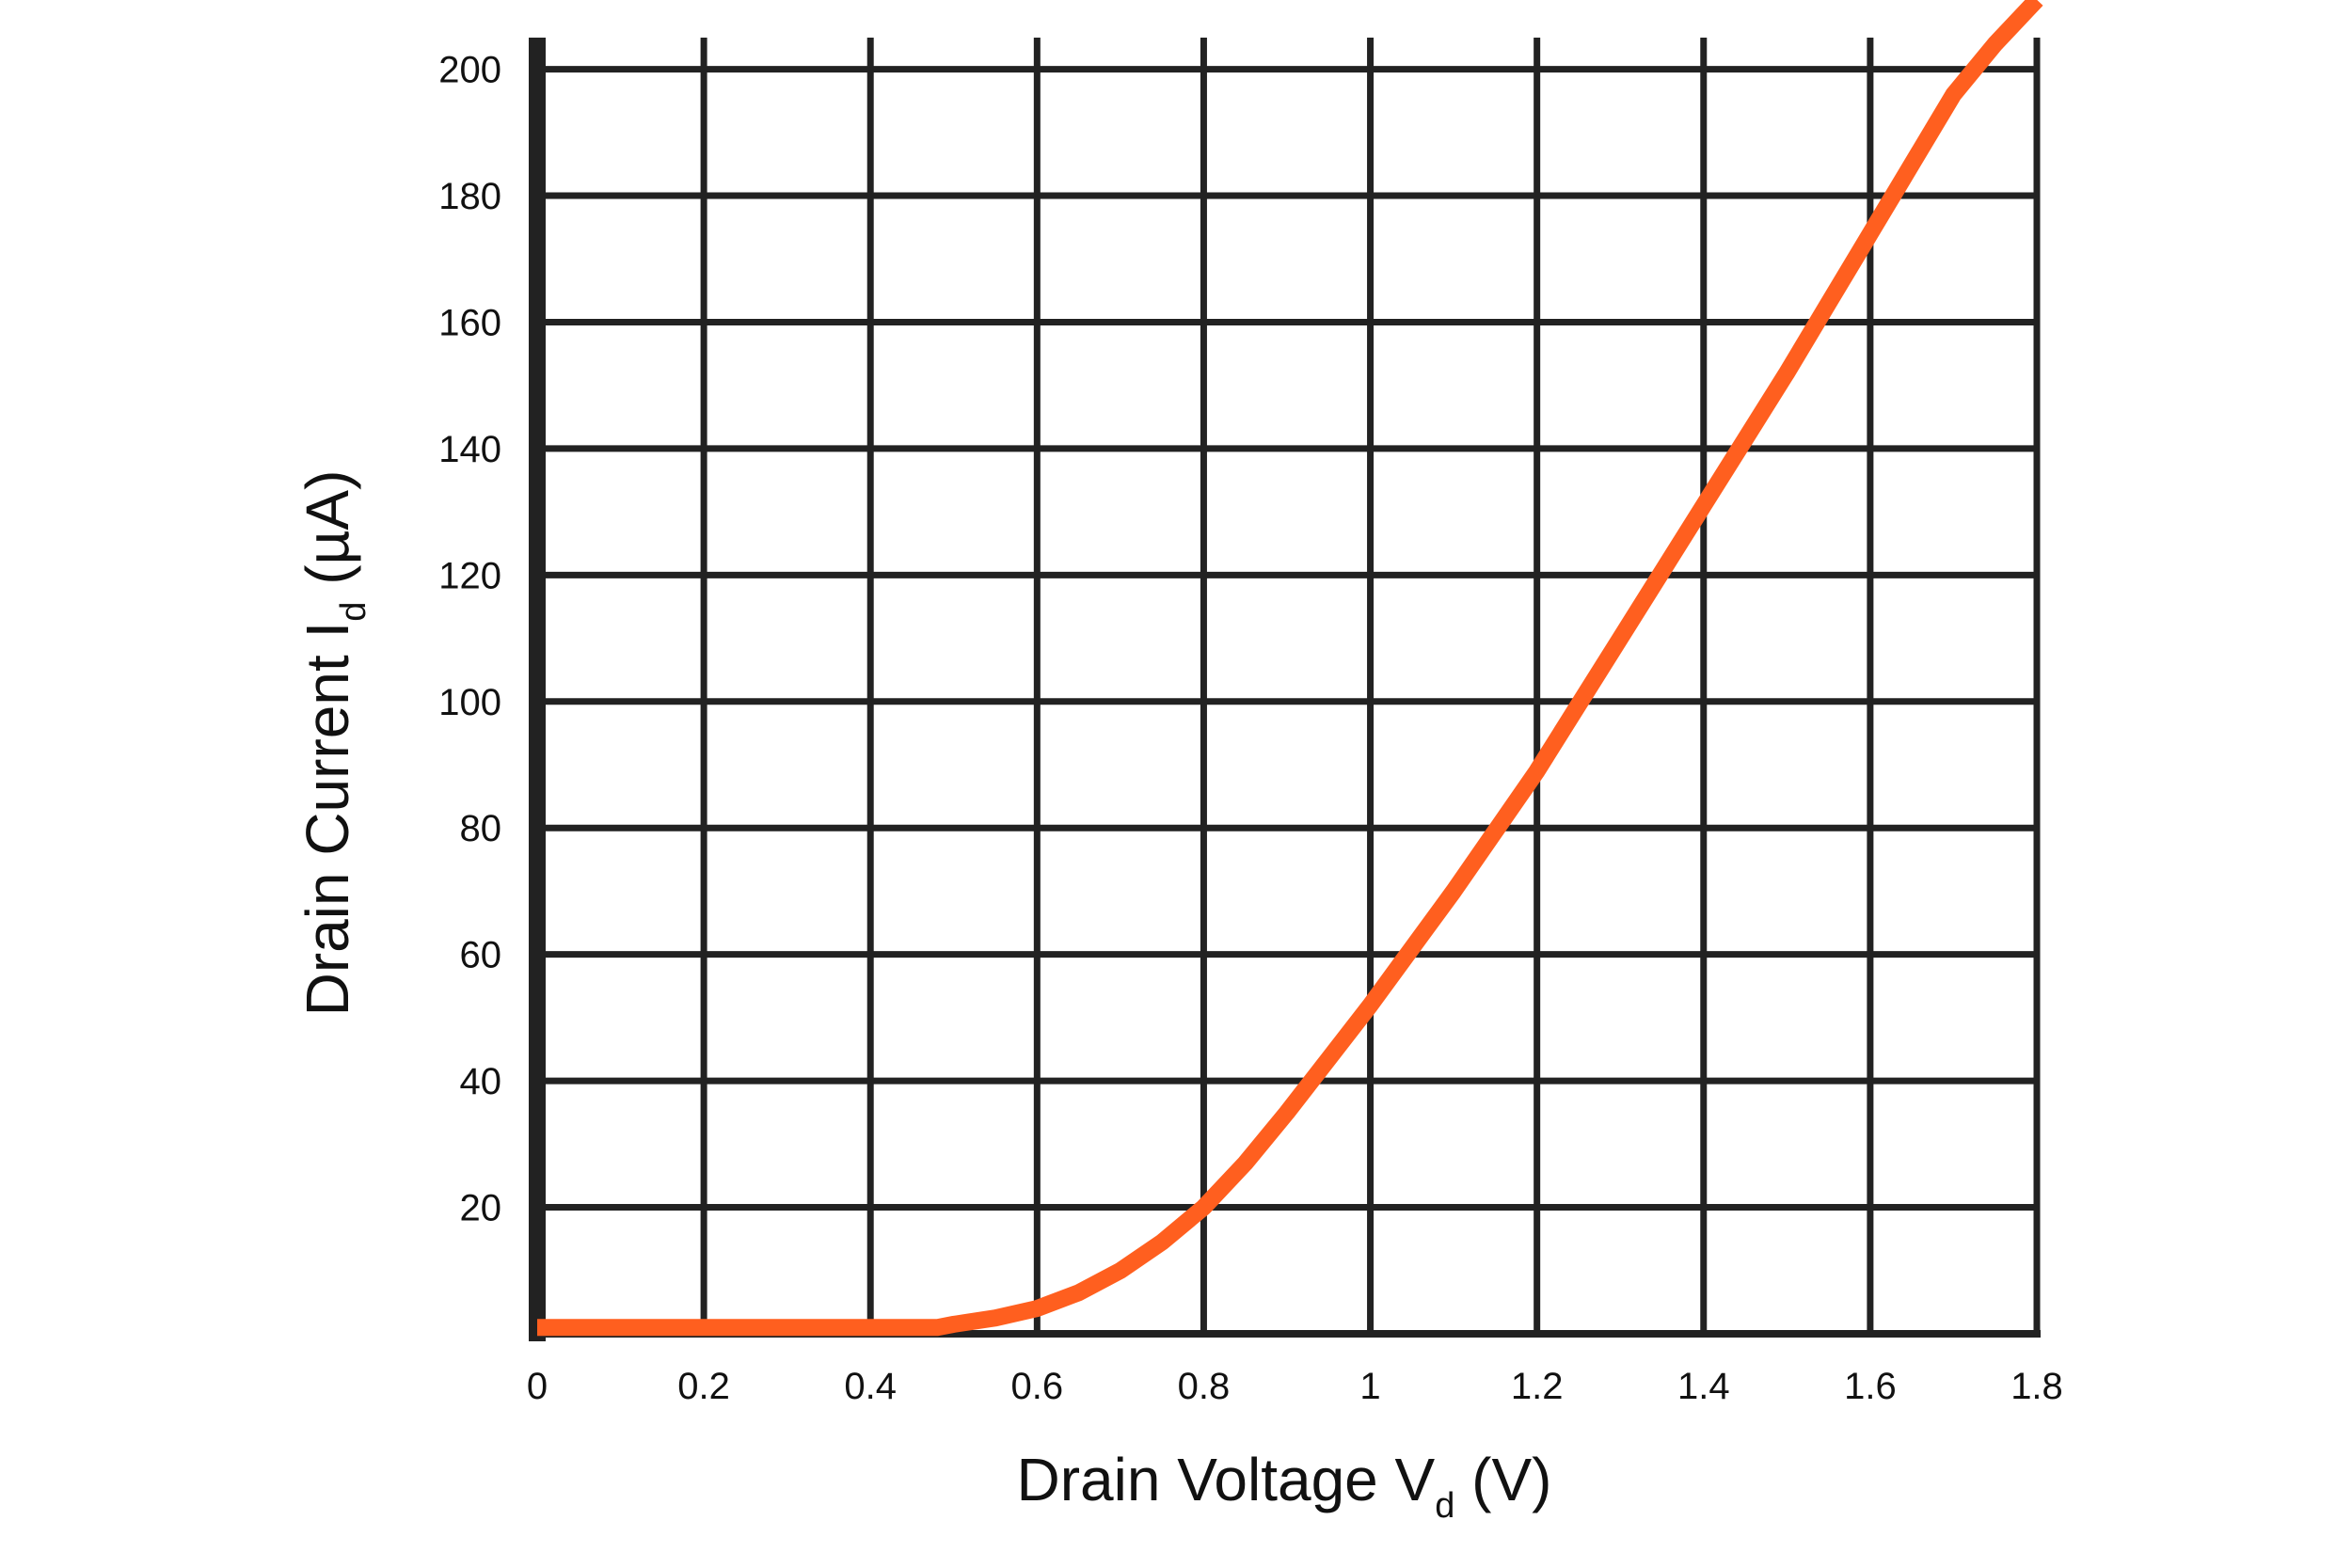  Describe the element at coordinates (481, 828) in the screenshot. I see `y-tick-label-80: 80` at that location.